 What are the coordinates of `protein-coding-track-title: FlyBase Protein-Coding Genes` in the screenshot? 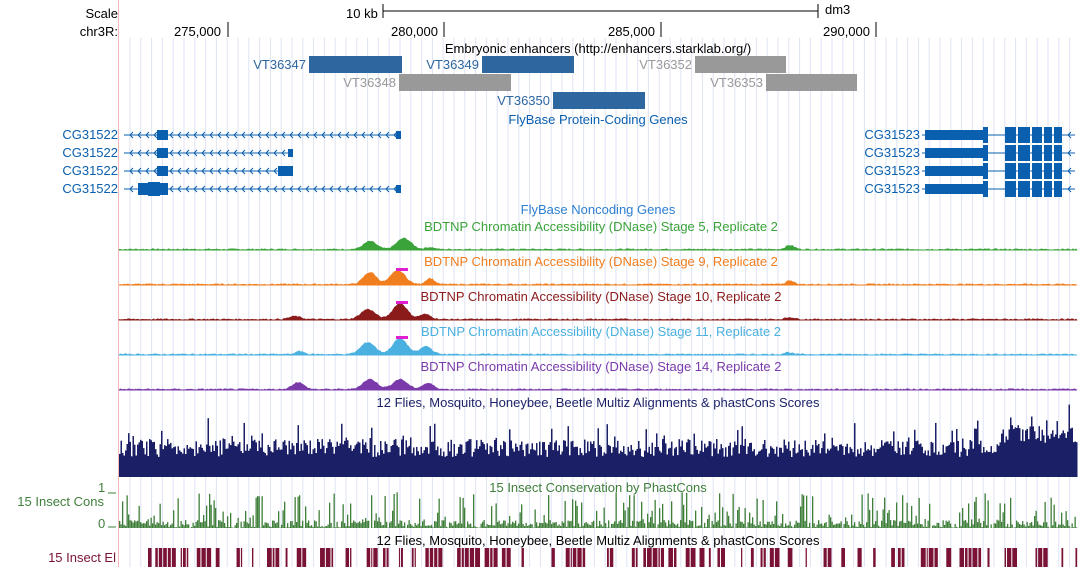 It's located at (598, 119).